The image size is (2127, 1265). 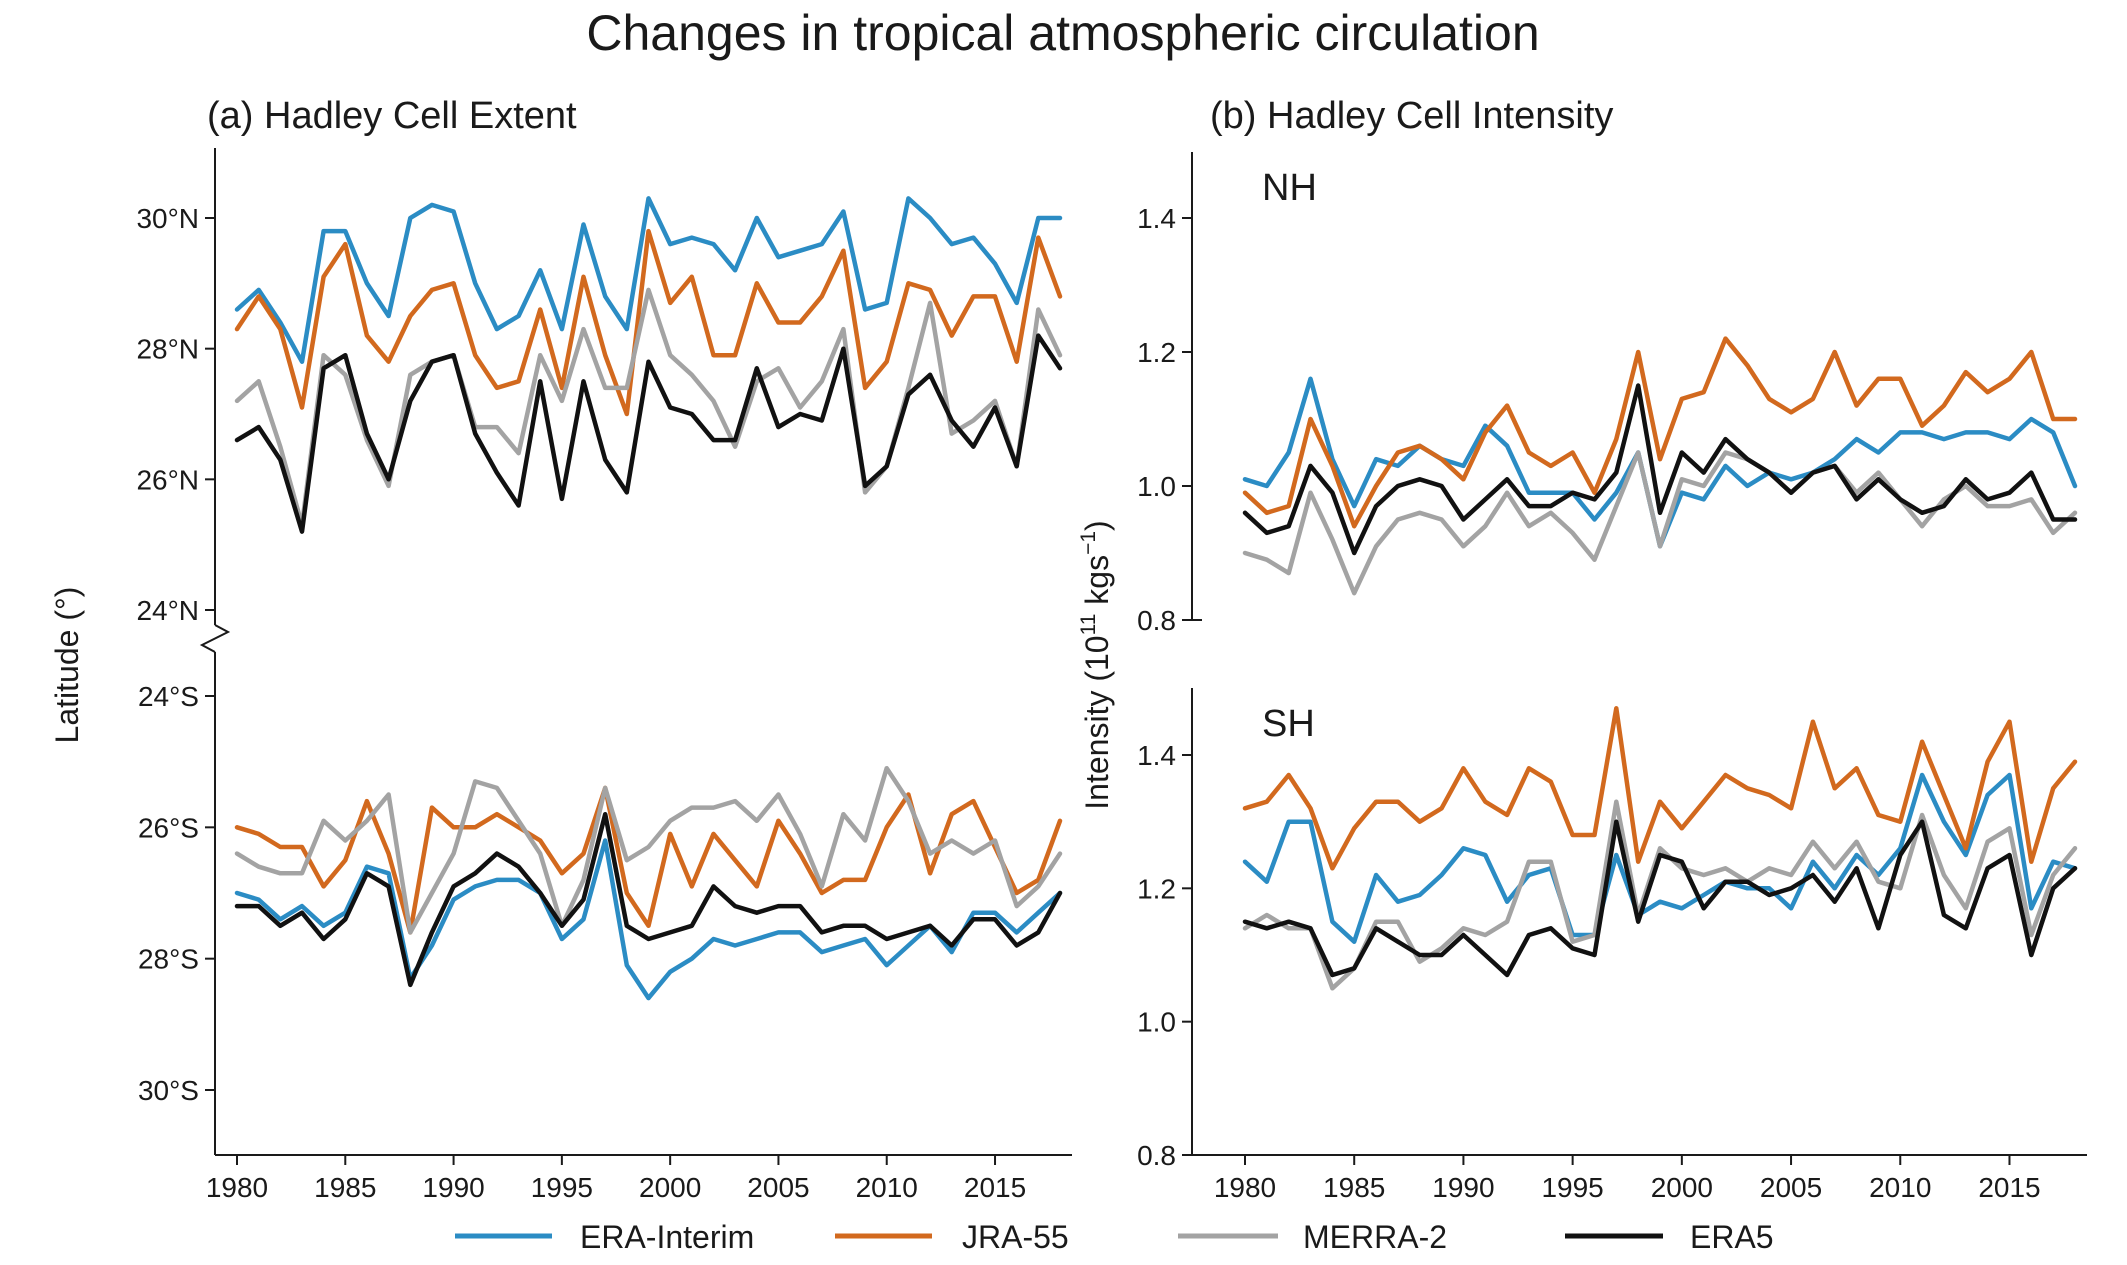 I want to click on panel-a-sub1-series-era-interim, so click(x=648, y=919).